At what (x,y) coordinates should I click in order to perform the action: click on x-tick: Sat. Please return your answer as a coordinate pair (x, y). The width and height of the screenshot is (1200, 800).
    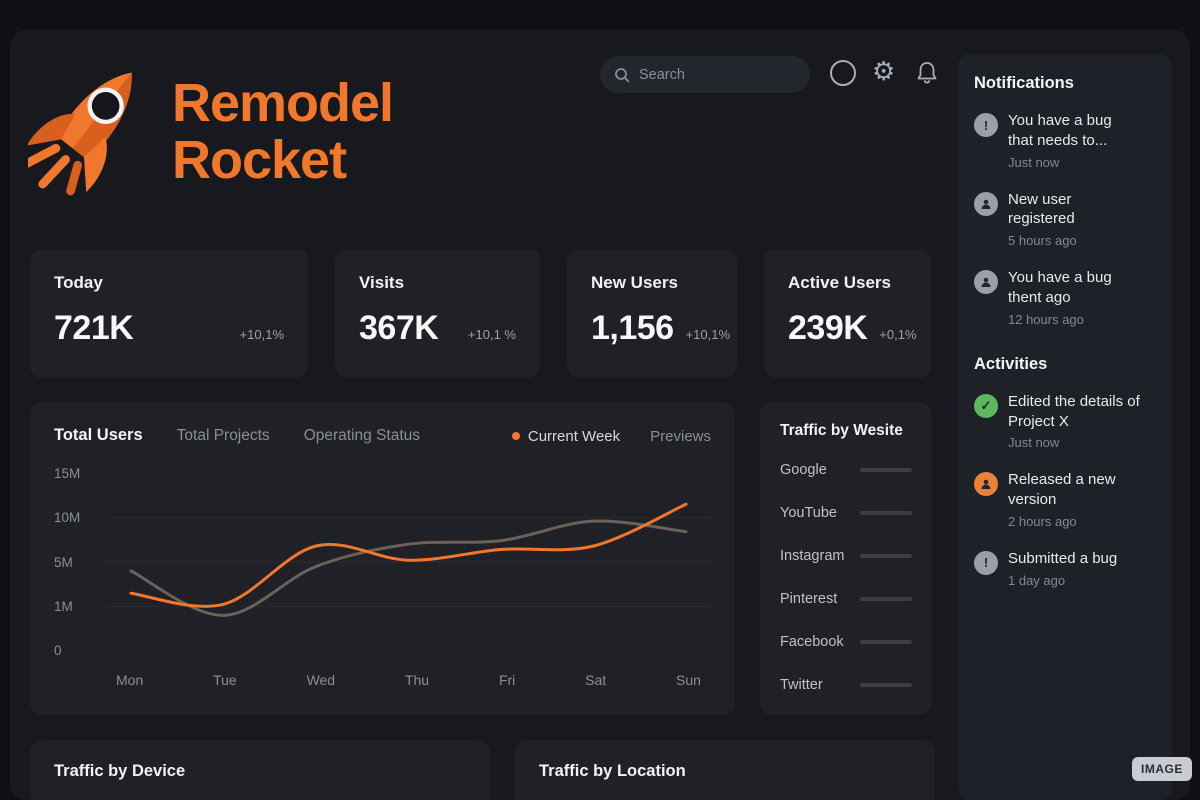
    Looking at the image, I should click on (596, 680).